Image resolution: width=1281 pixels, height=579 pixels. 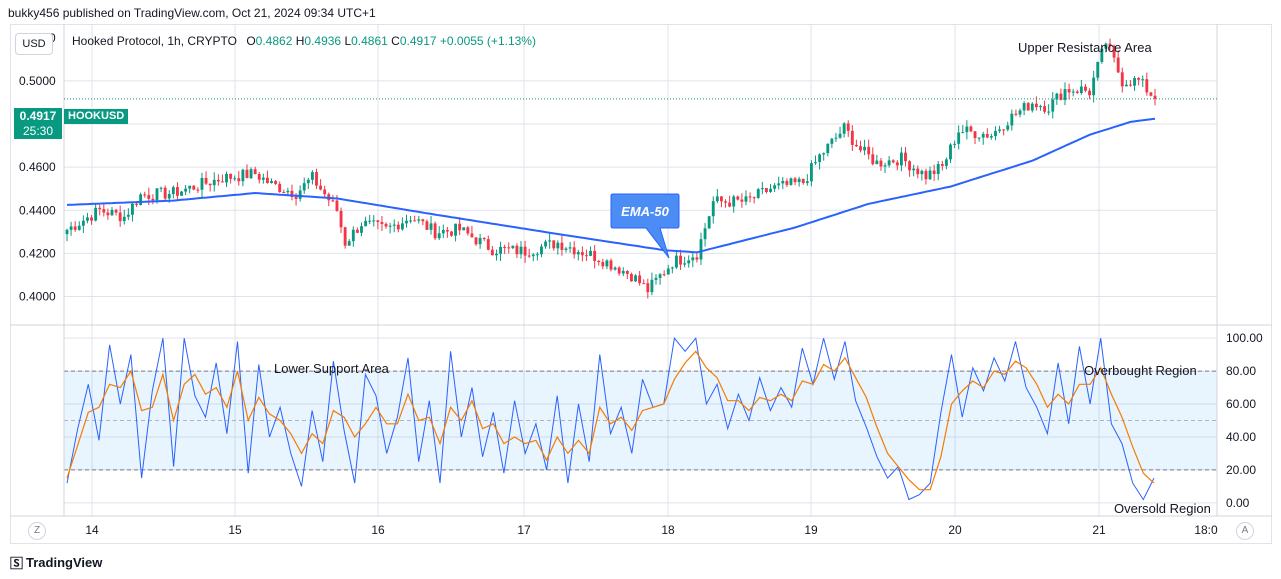 What do you see at coordinates (378, 530) in the screenshot?
I see `time-tick-label: 16` at bounding box center [378, 530].